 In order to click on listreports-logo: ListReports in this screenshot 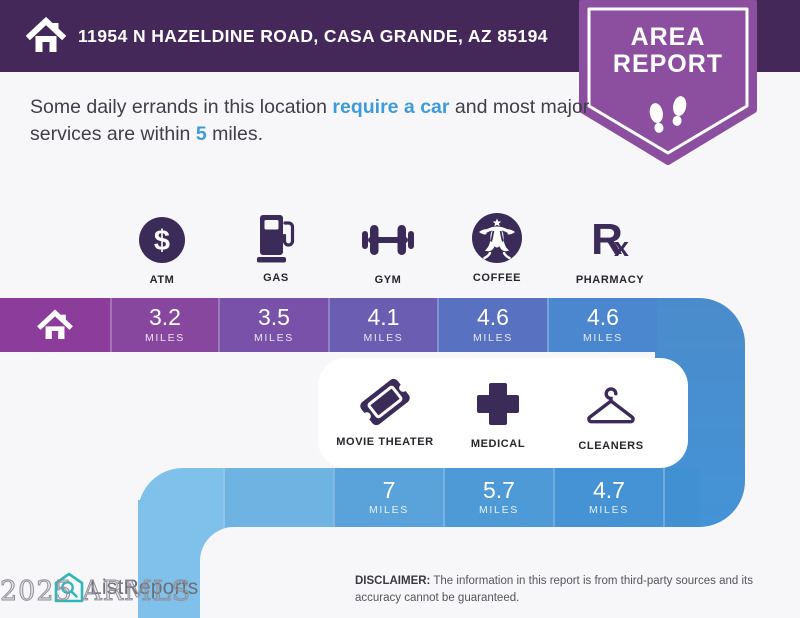, I will do `click(126, 588)`.